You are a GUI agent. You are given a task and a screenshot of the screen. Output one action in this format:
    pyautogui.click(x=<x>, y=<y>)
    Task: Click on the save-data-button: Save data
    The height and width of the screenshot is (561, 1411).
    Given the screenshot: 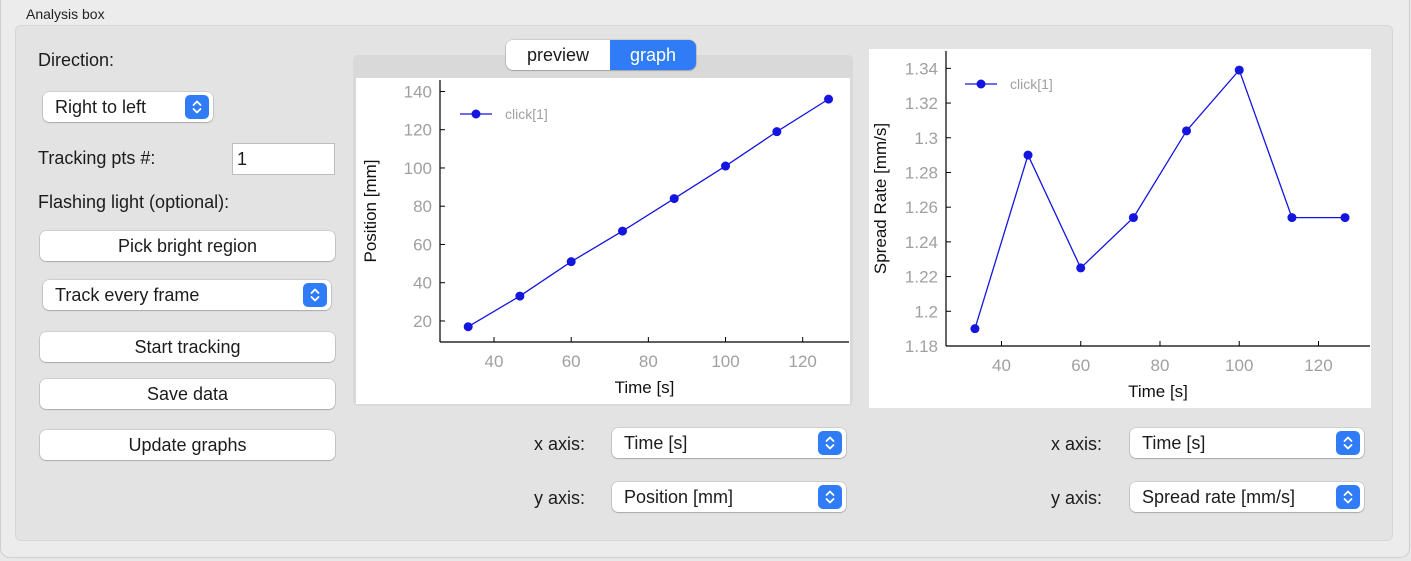 What is the action you would take?
    pyautogui.click(x=187, y=394)
    